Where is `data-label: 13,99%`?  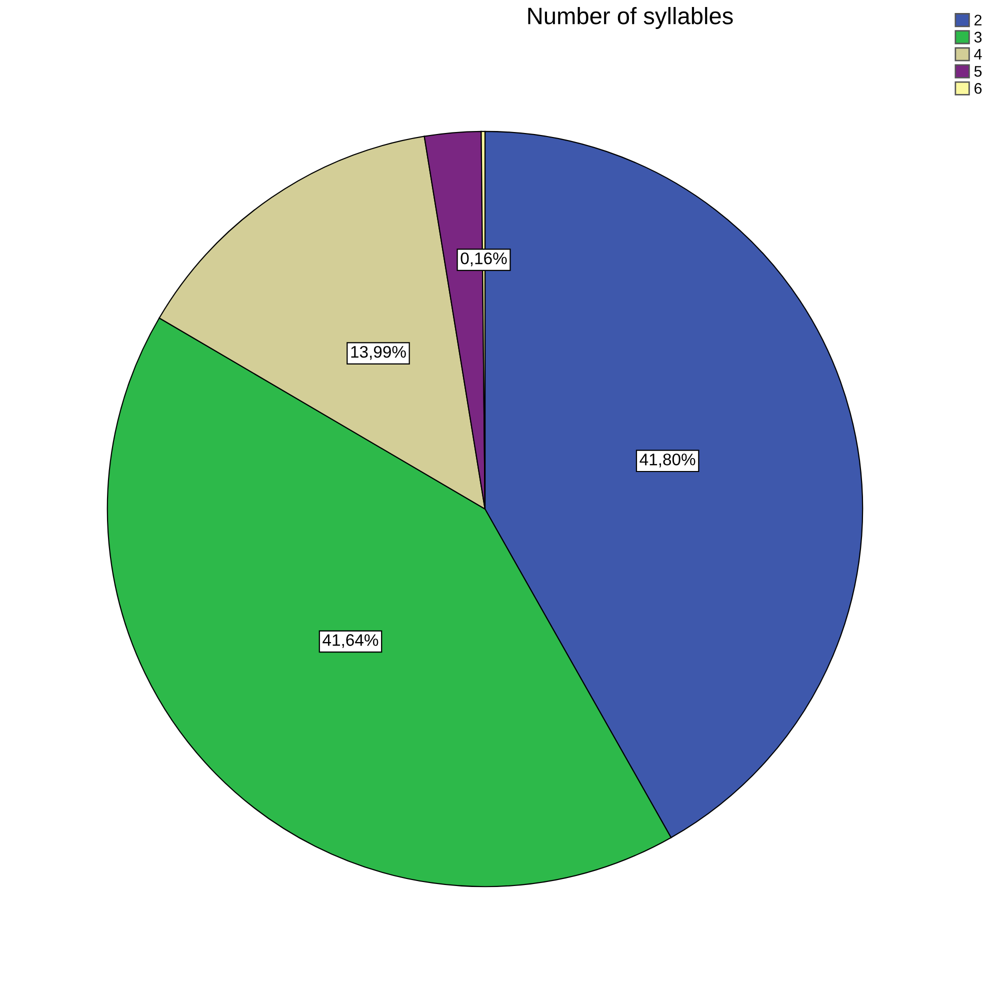 data-label: 13,99% is located at coordinates (378, 353).